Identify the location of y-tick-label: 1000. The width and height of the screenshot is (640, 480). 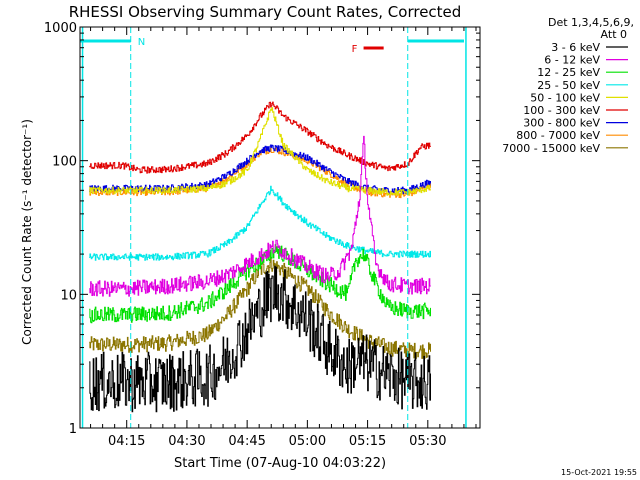
(60, 28).